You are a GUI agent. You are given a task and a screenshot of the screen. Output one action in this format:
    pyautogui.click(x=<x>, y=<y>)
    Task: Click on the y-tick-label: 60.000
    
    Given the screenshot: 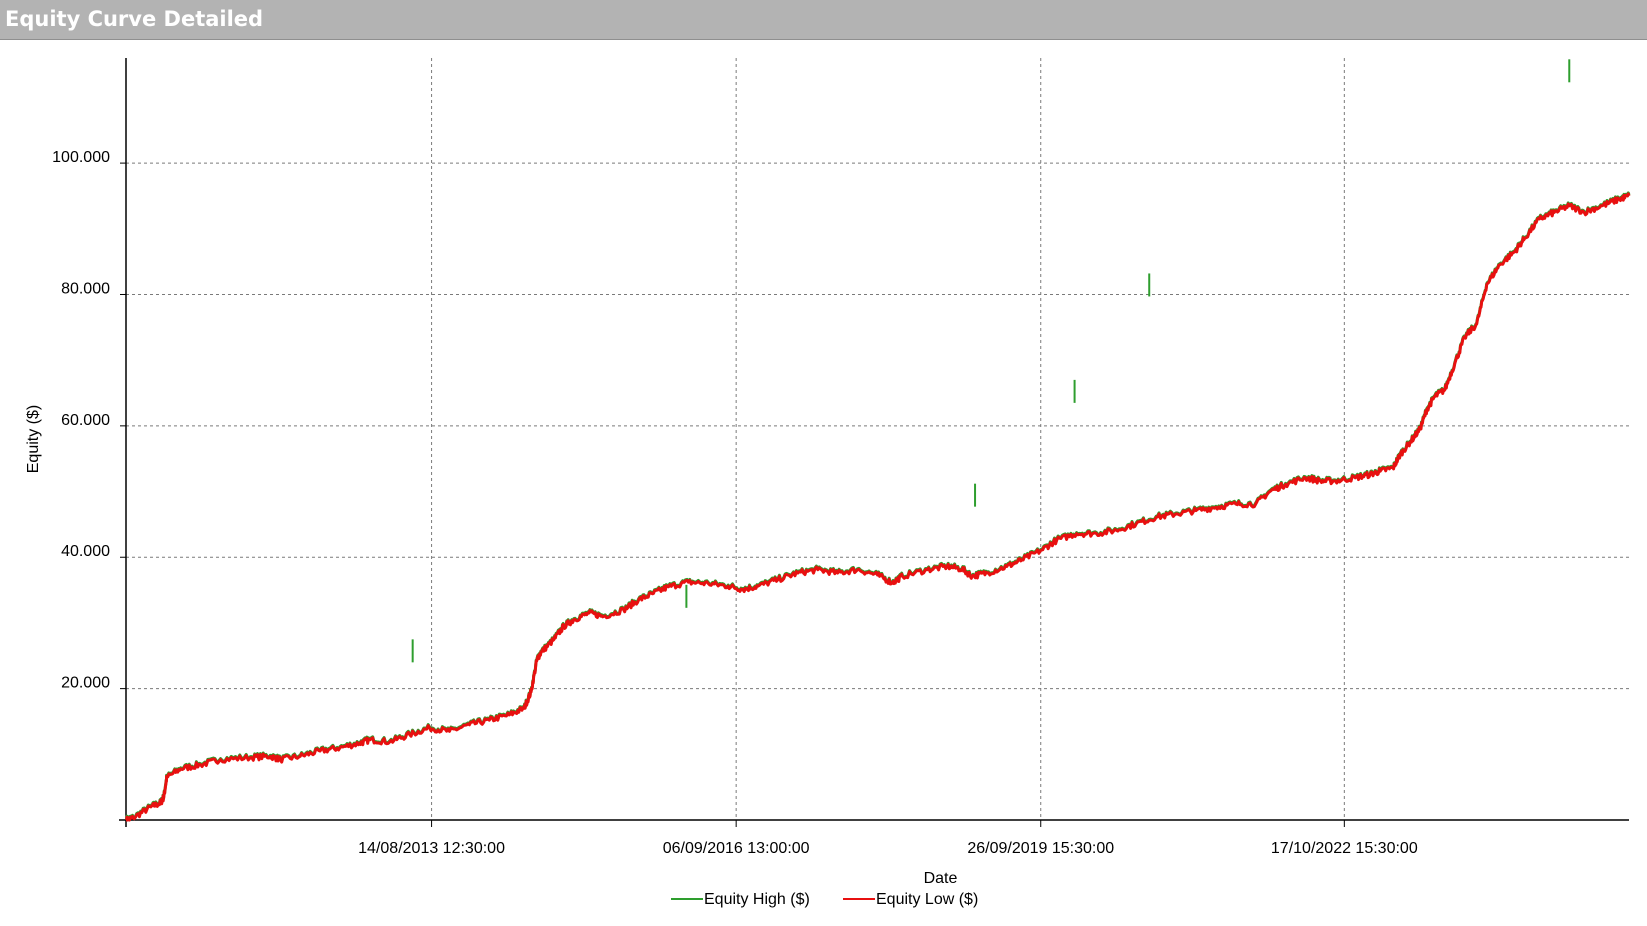 What is the action you would take?
    pyautogui.click(x=85, y=420)
    